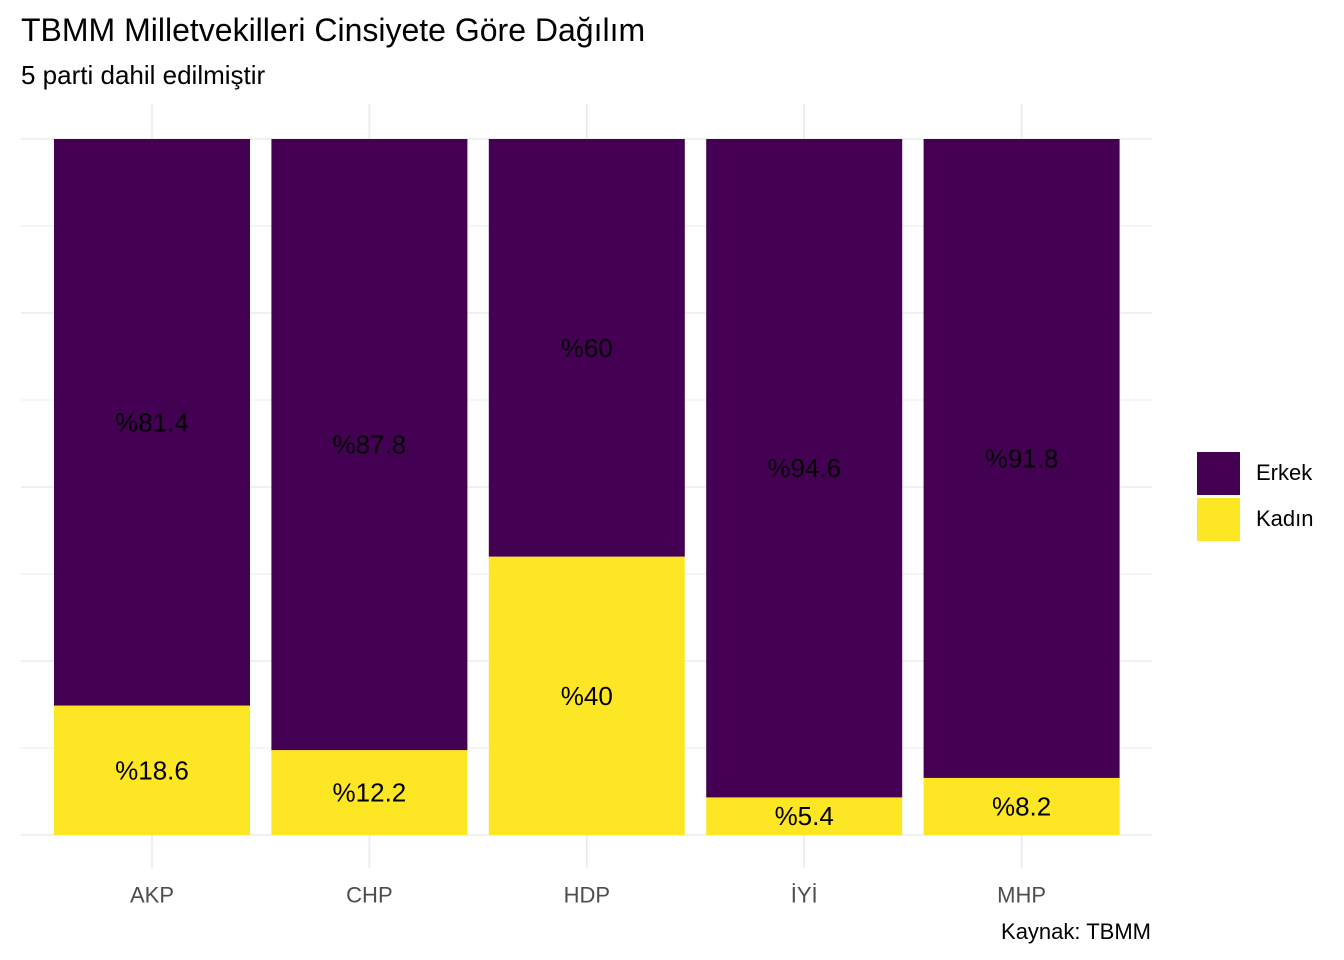  Describe the element at coordinates (143, 75) in the screenshot. I see `chart-subtitle: 5 parti dahil edilmiştir` at that location.